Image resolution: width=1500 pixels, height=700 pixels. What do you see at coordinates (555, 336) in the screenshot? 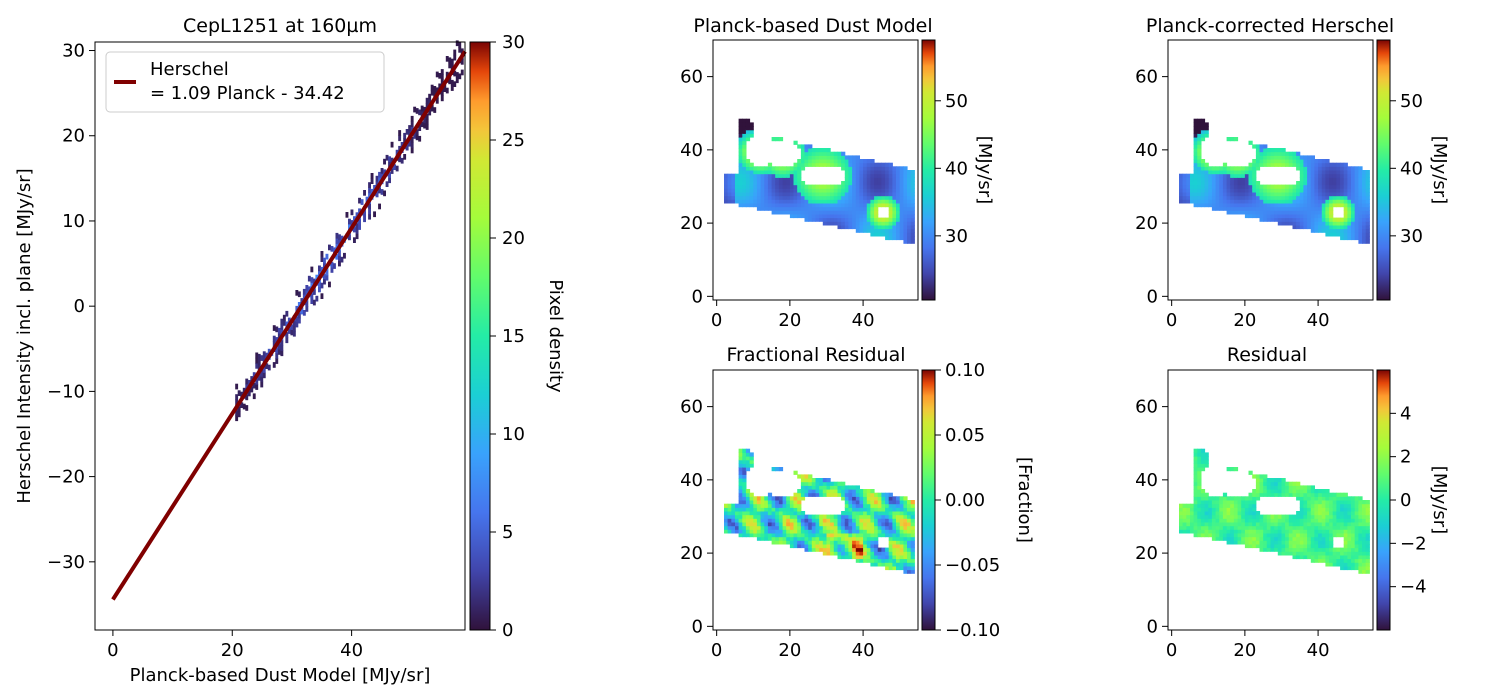
I see `density-colorbar-label: Pixel density` at bounding box center [555, 336].